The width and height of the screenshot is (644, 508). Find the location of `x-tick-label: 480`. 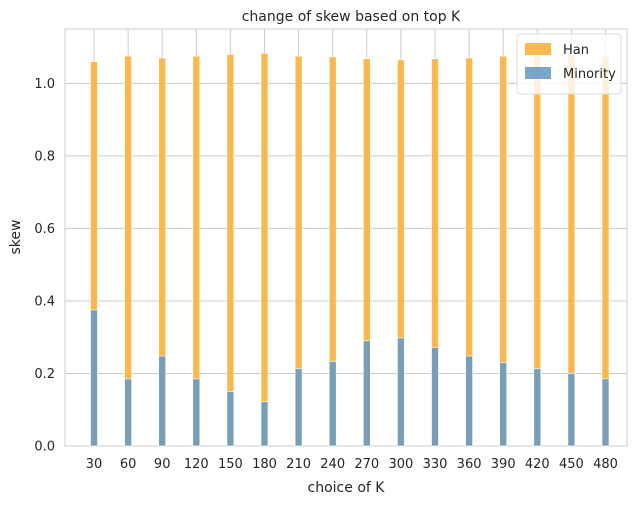

x-tick-label: 480 is located at coordinates (605, 464).